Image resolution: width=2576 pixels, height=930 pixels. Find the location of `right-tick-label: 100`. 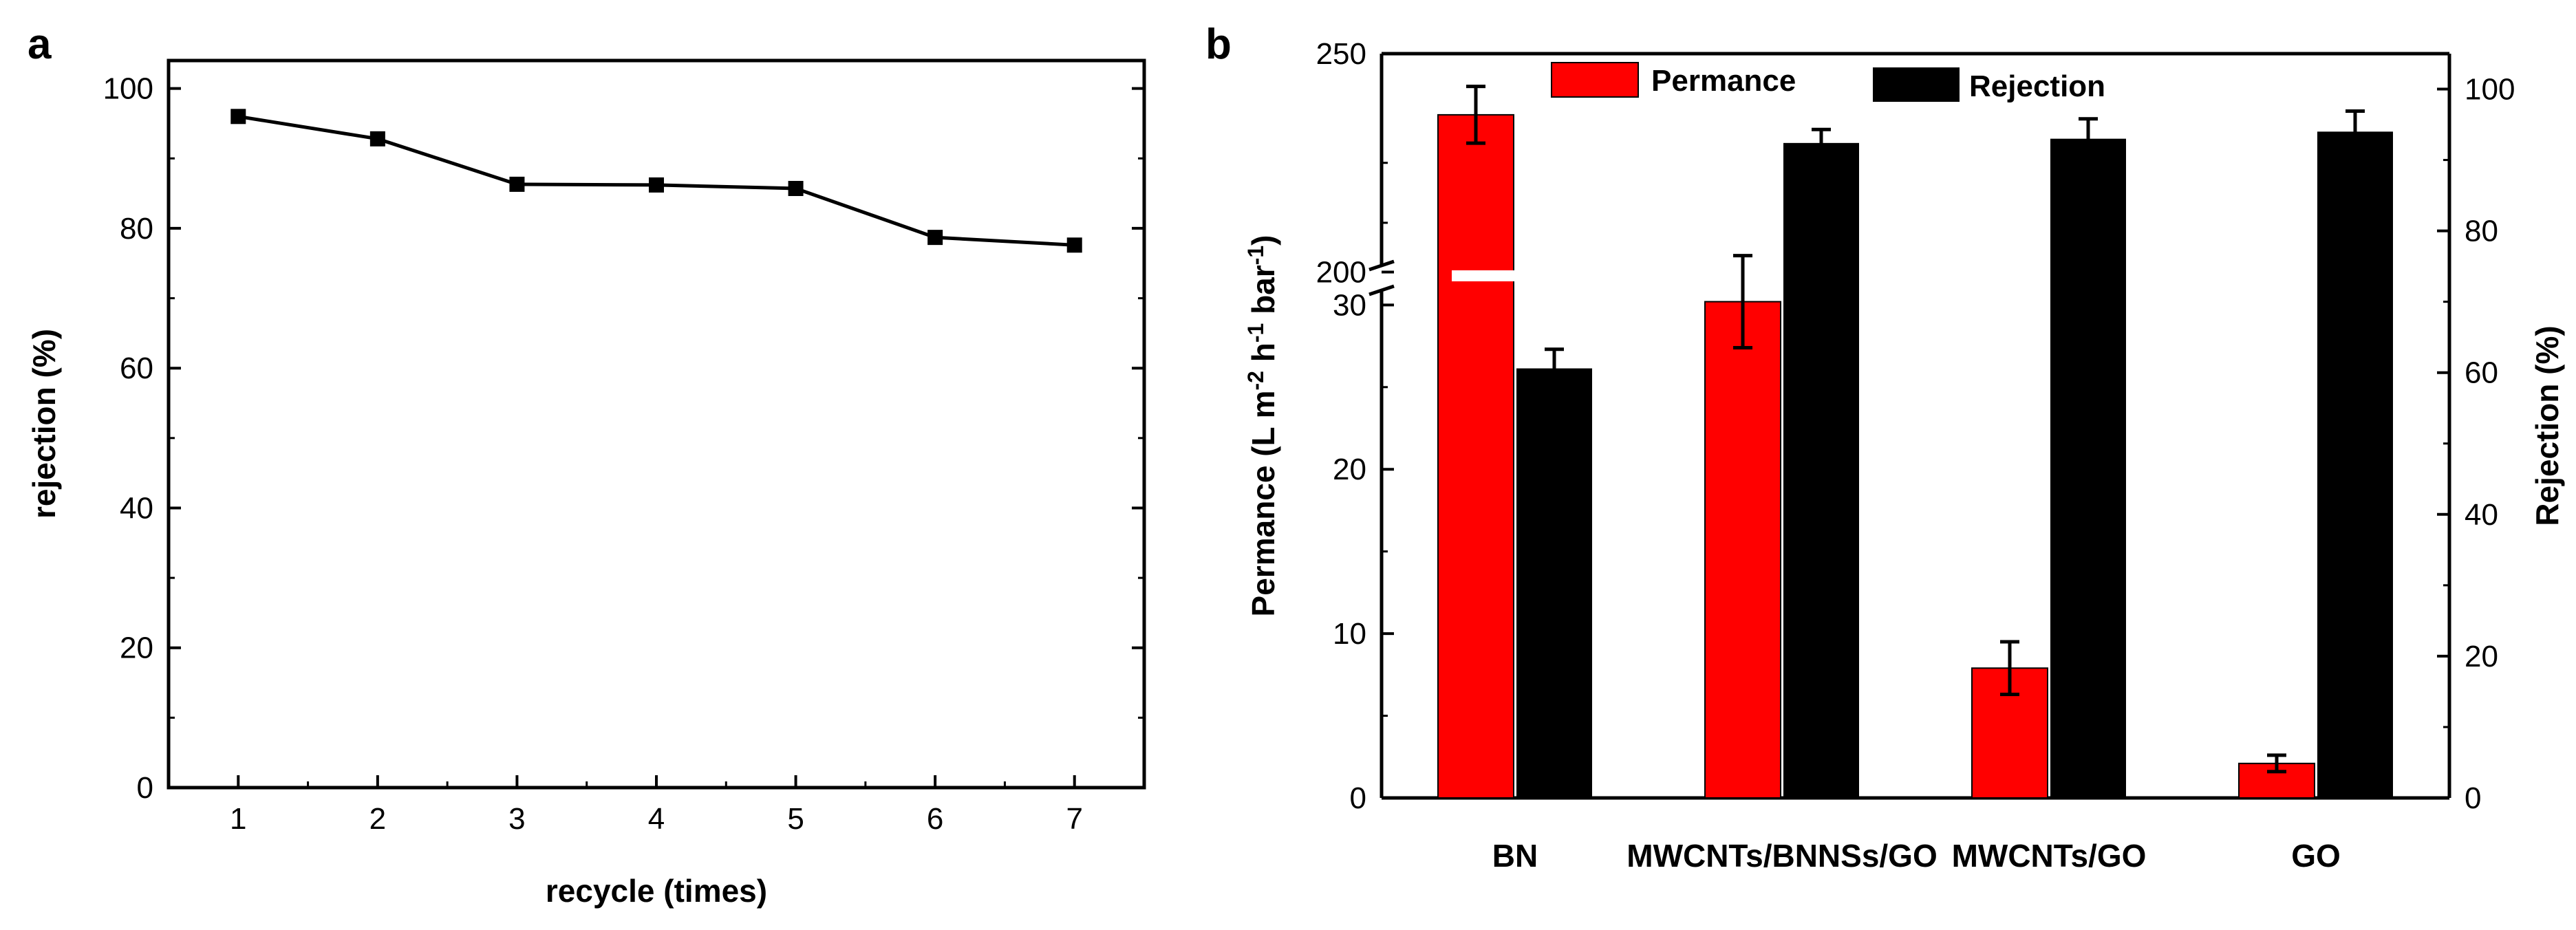

right-tick-label: 100 is located at coordinates (2490, 90).